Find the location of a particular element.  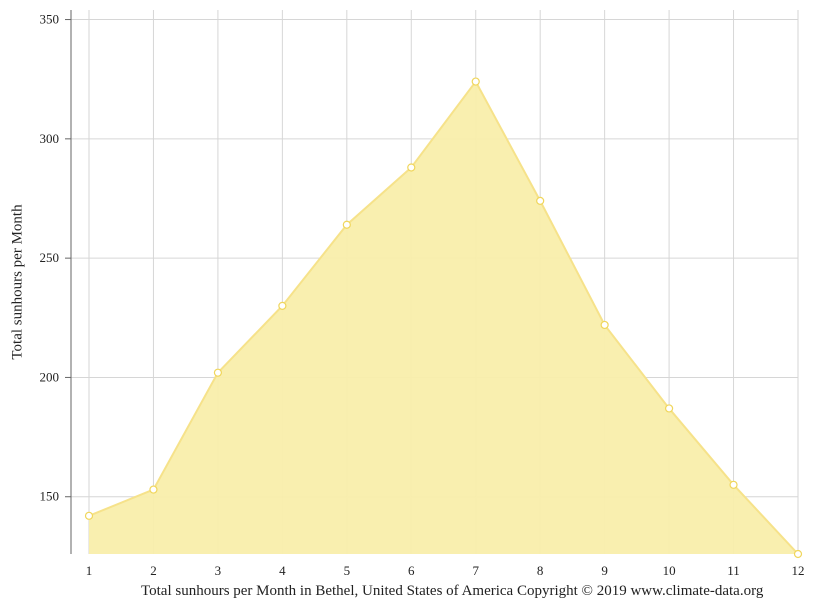

x-tick-label: 2 is located at coordinates (153, 570).